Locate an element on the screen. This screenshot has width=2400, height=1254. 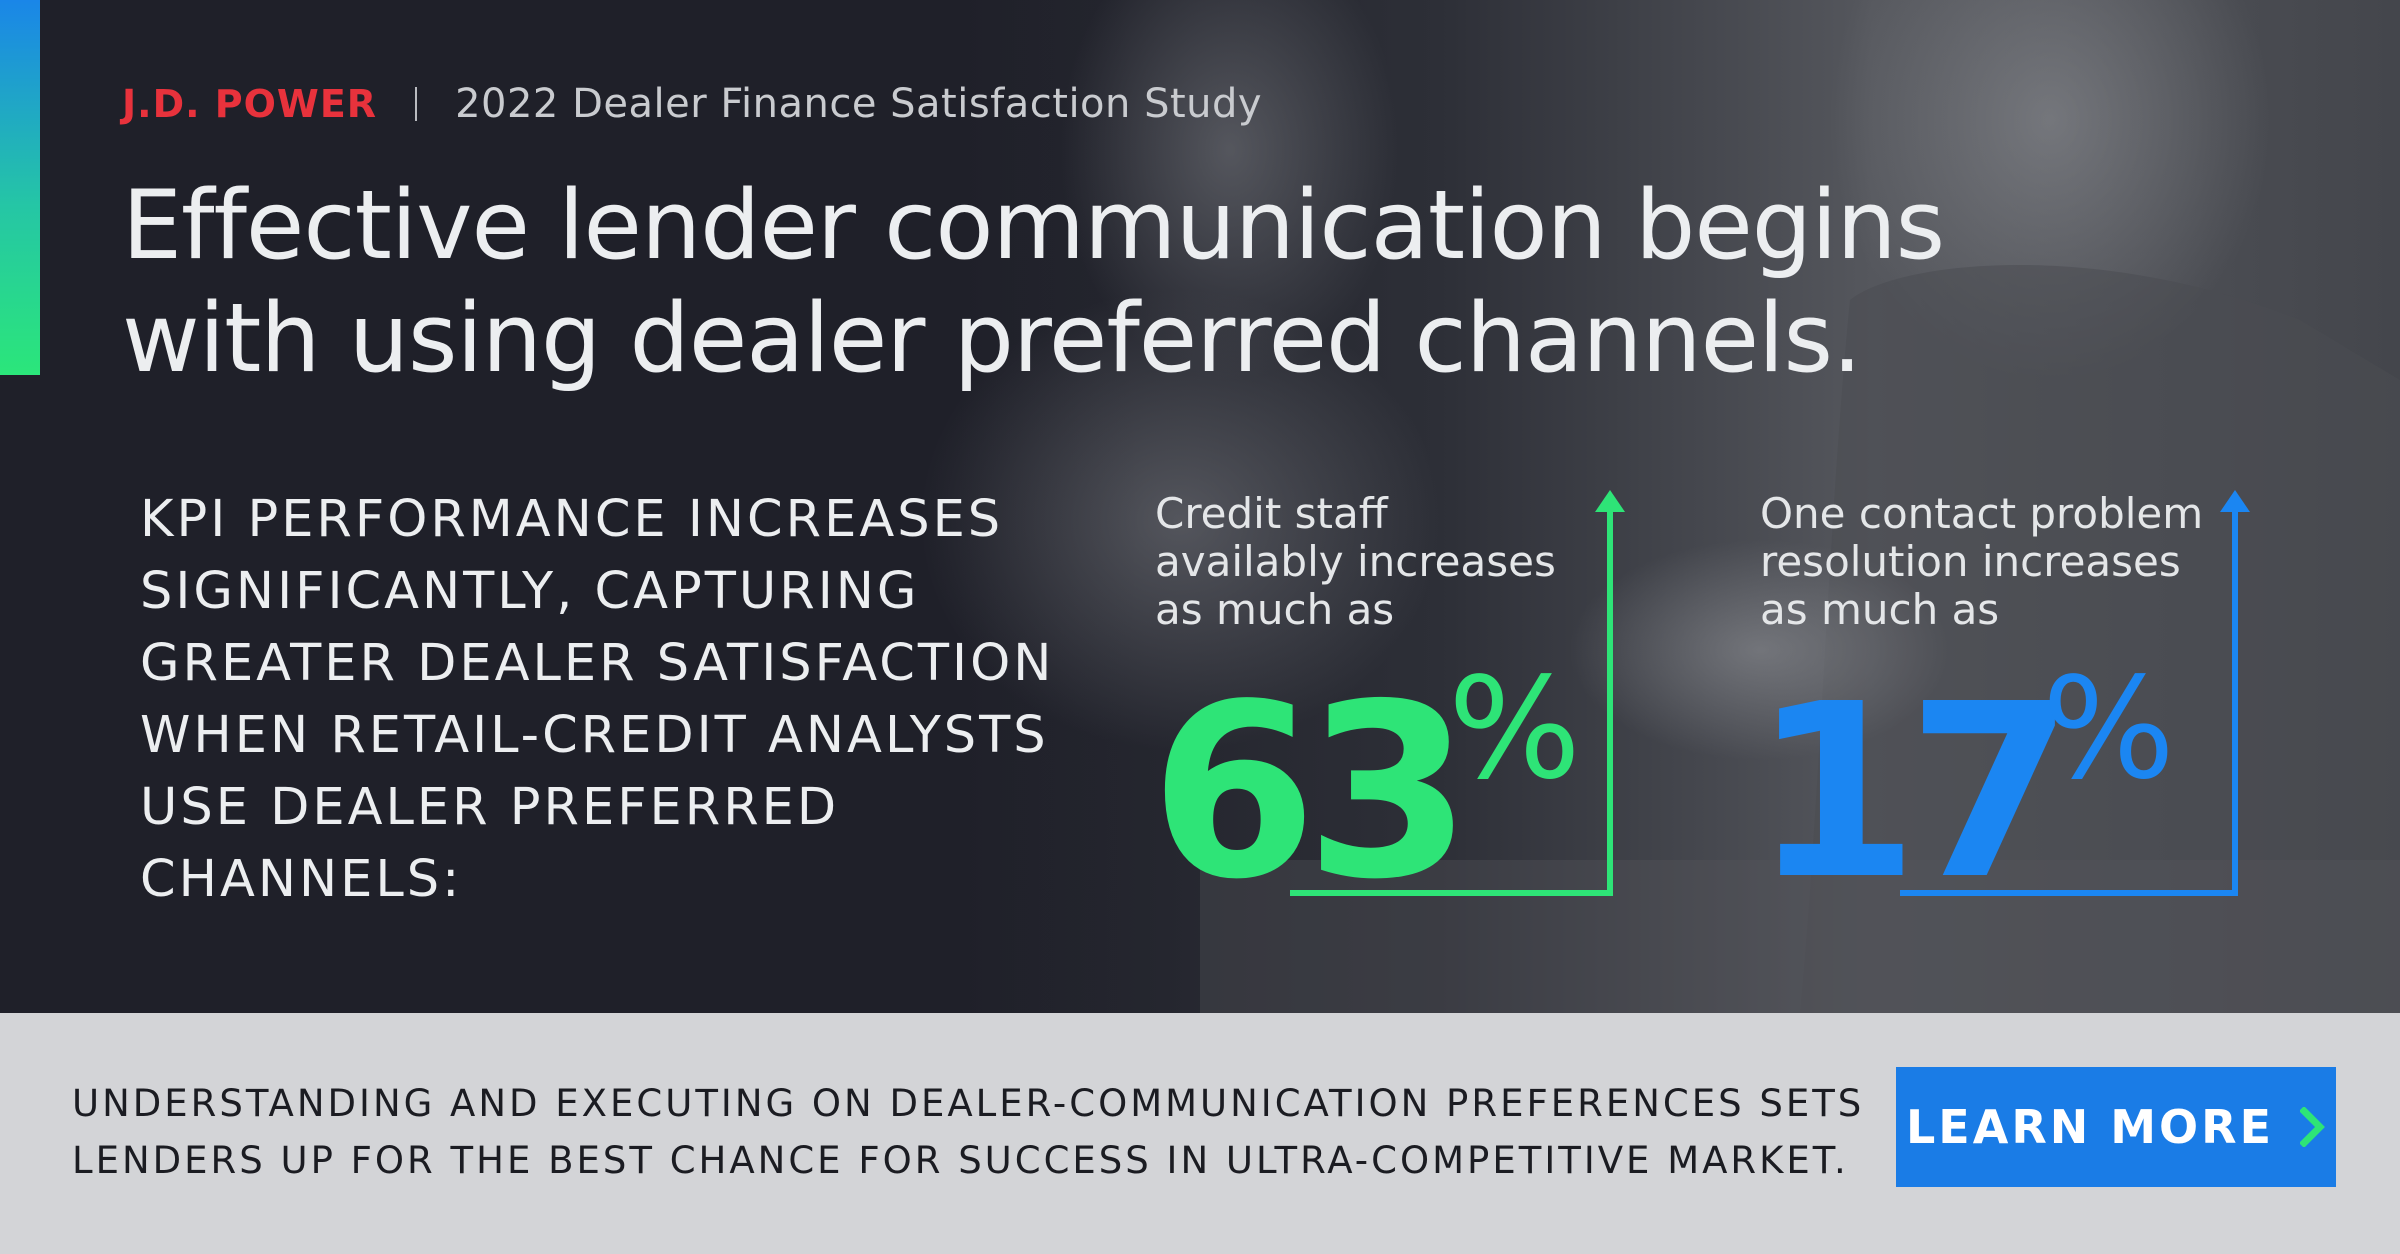
study-title: 2022 Dealer Finance Satisfaction Study is located at coordinates (859, 104).